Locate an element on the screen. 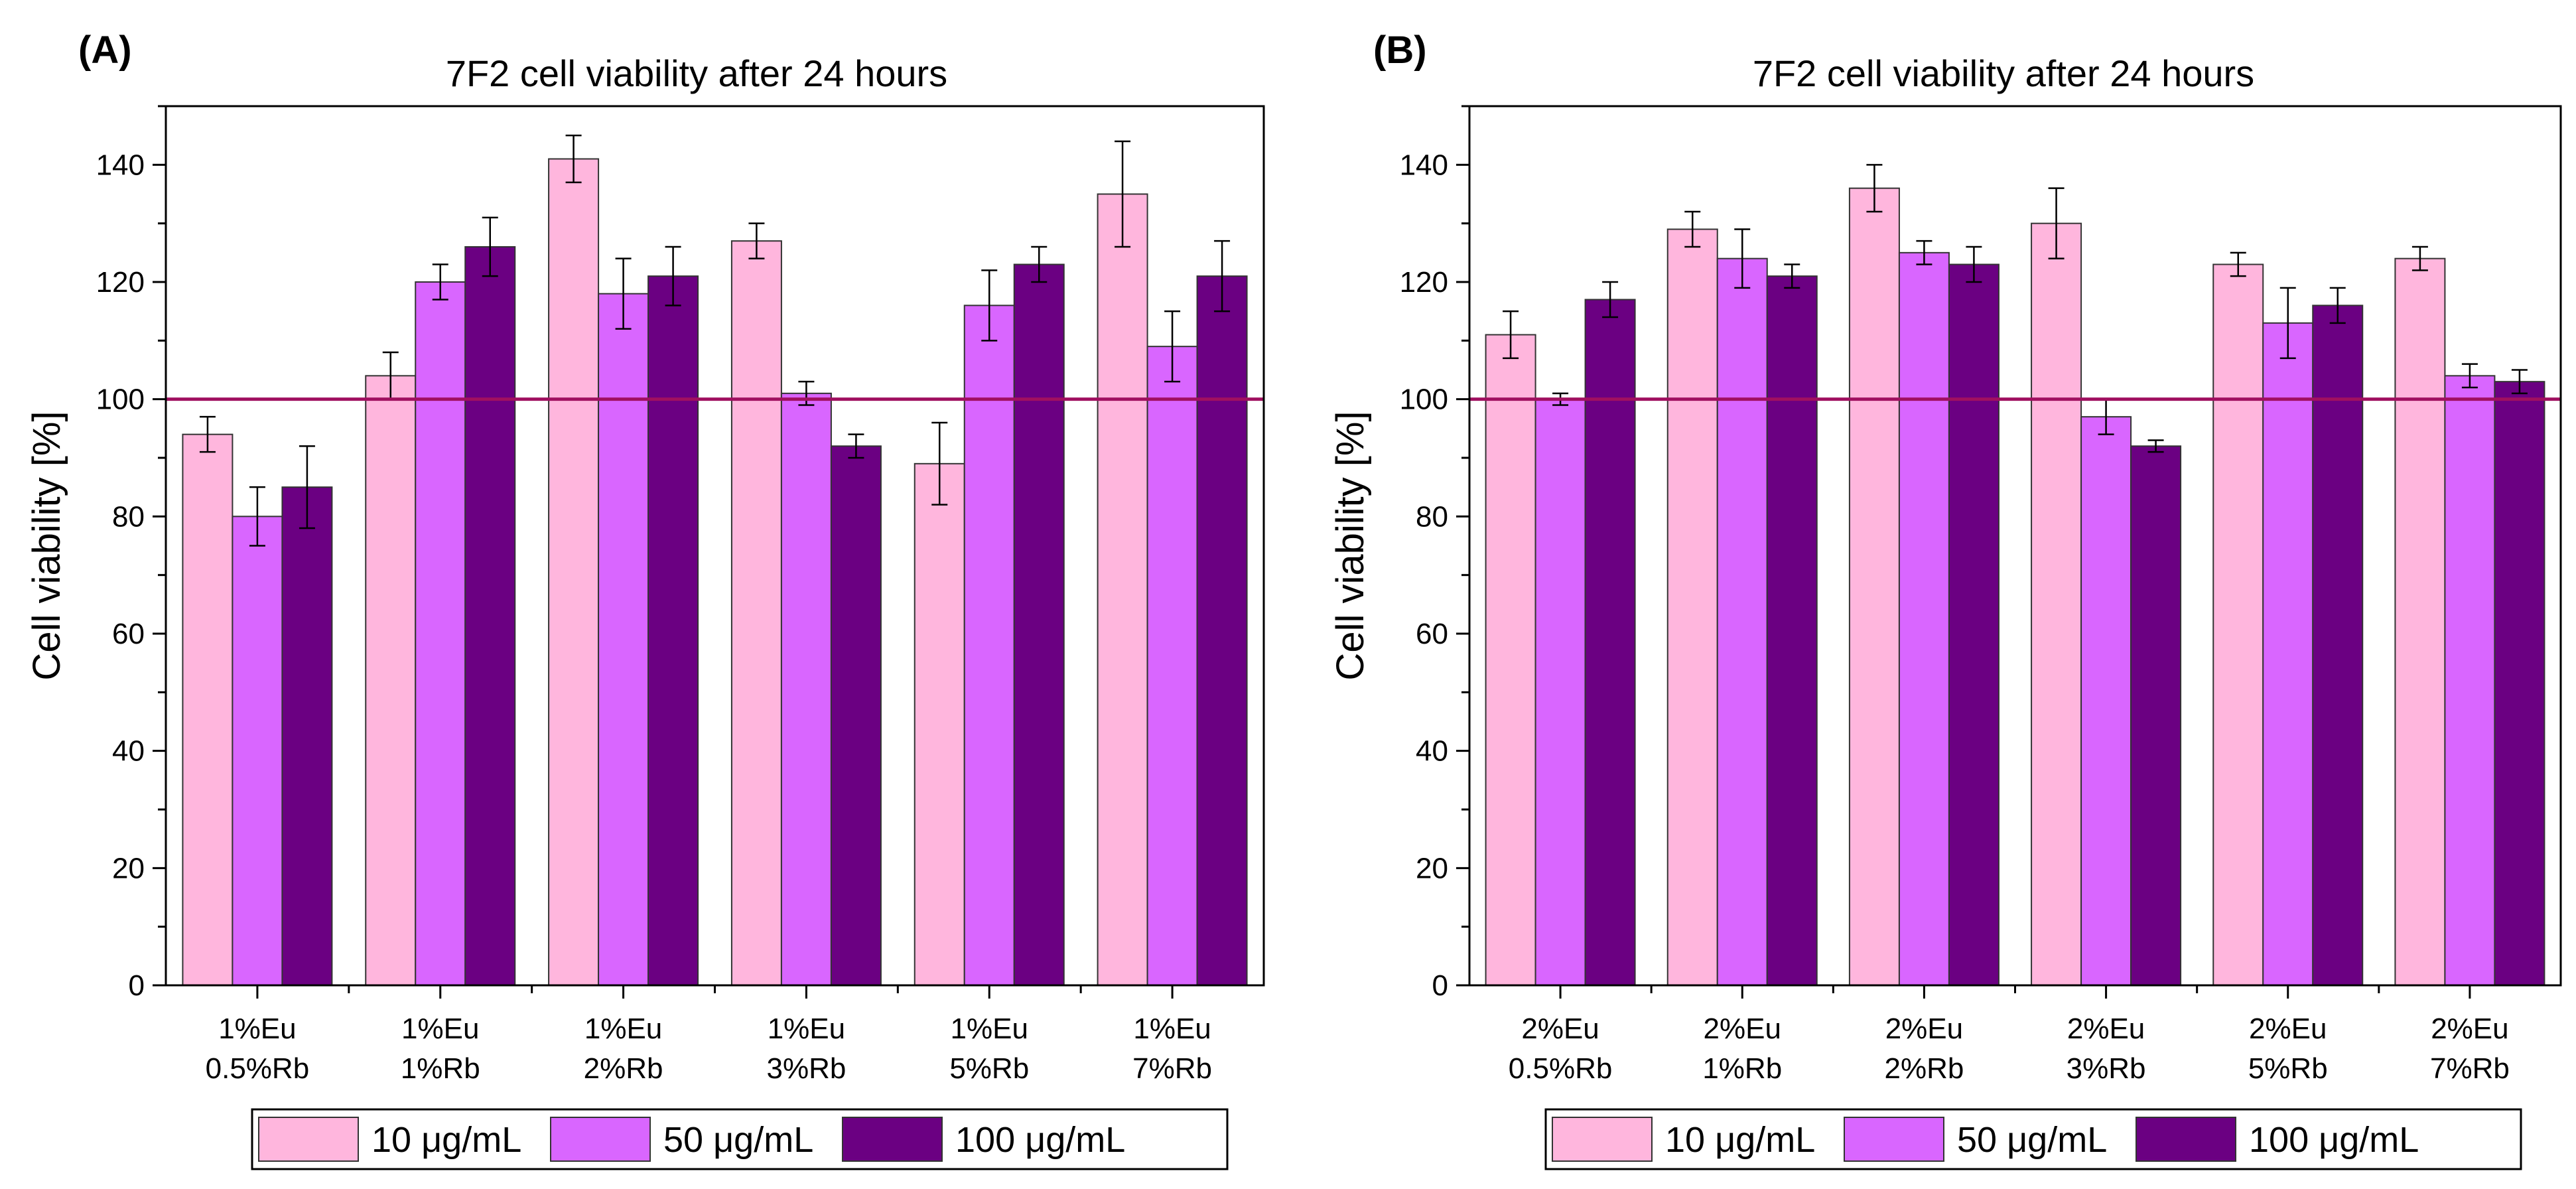 The height and width of the screenshot is (1189, 2576). panel-label: (B) is located at coordinates (1400, 50).